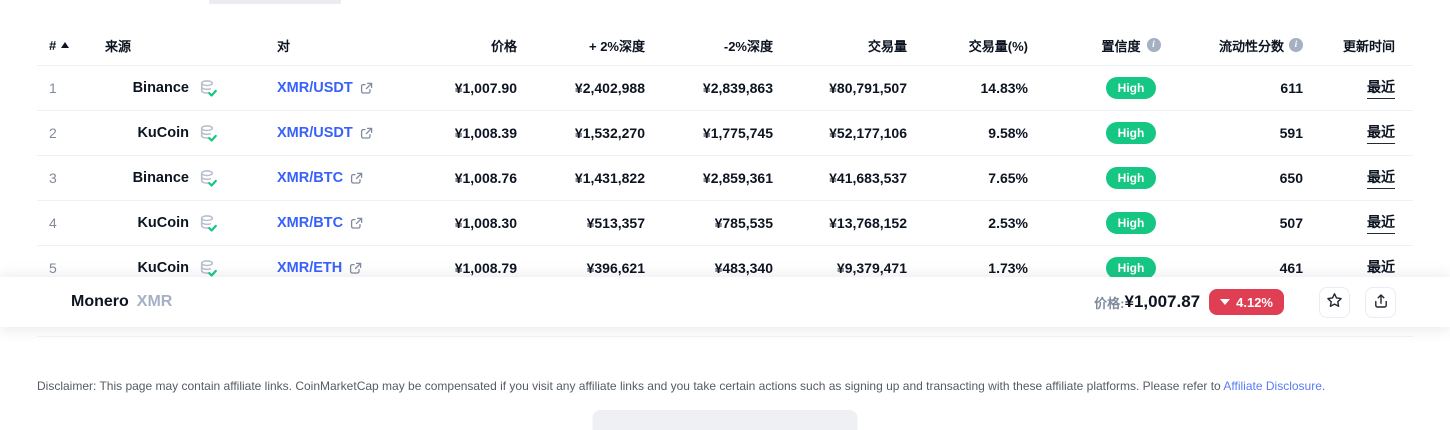 This screenshot has width=1450, height=430. What do you see at coordinates (1004, 88) in the screenshot?
I see `volume-pct-value: 14.83%` at bounding box center [1004, 88].